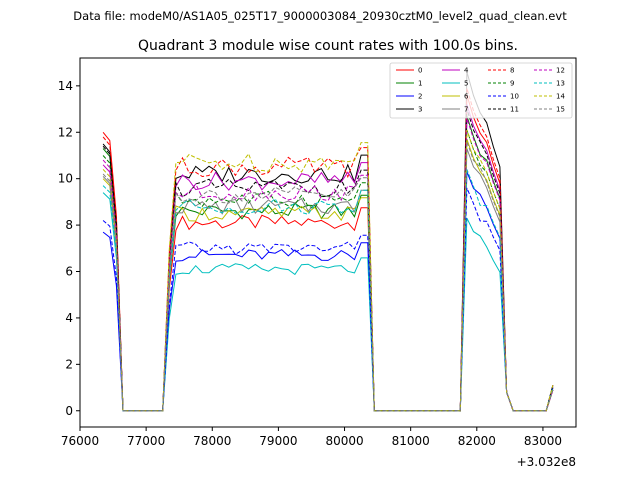 The height and width of the screenshot is (480, 640). Describe the element at coordinates (560, 71) in the screenshot. I see `legend-label-12: 12` at that location.